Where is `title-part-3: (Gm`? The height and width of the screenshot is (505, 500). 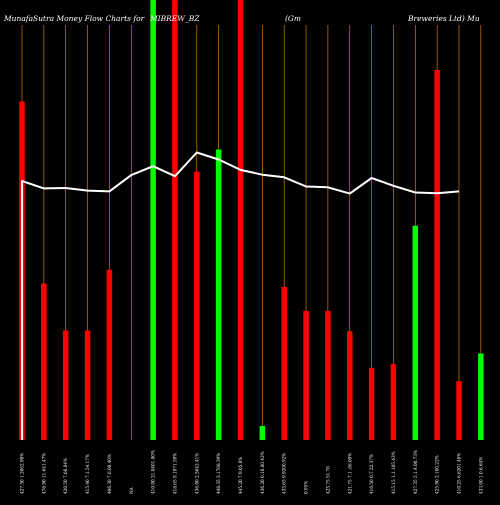
title-part-3: (Gm is located at coordinates (293, 18).